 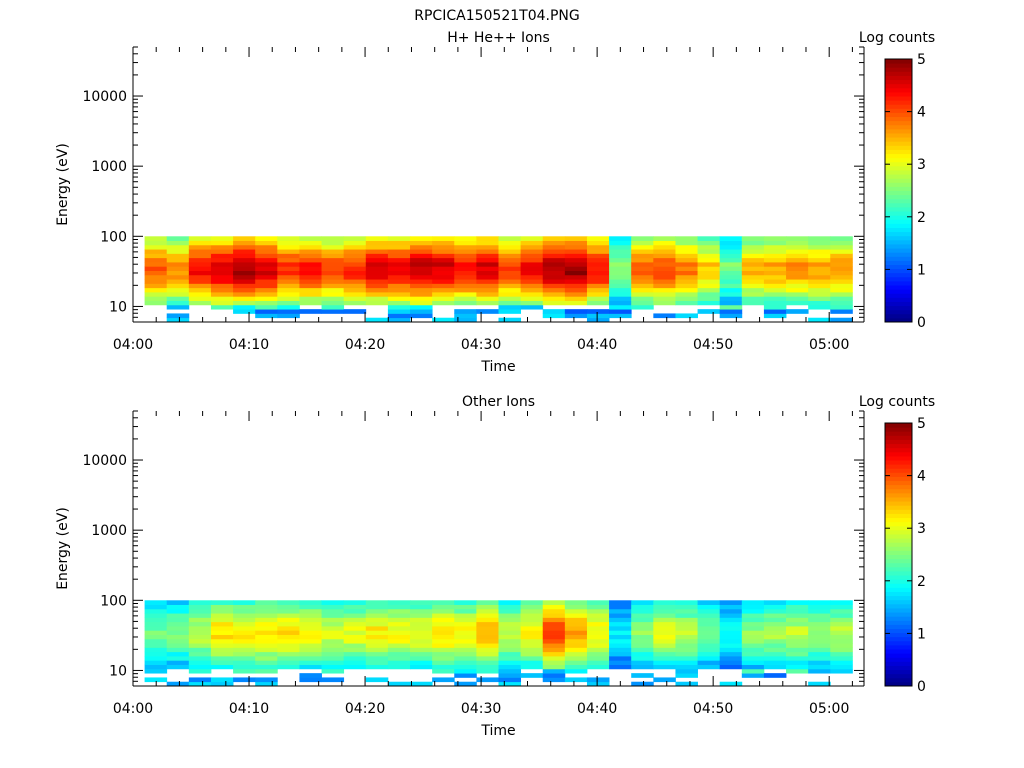 What do you see at coordinates (113, 237) in the screenshot?
I see `y-tick-label: 100` at bounding box center [113, 237].